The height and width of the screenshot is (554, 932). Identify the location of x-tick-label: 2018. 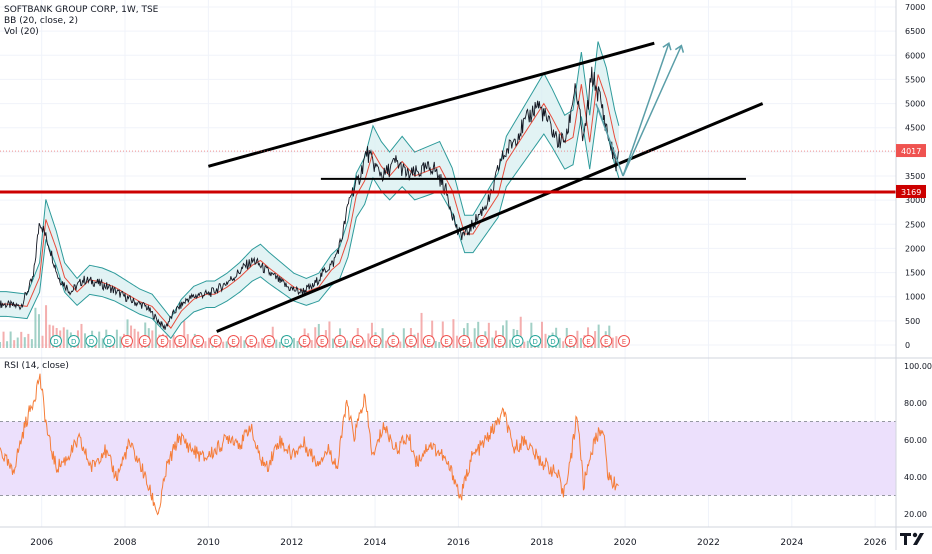
(541, 543).